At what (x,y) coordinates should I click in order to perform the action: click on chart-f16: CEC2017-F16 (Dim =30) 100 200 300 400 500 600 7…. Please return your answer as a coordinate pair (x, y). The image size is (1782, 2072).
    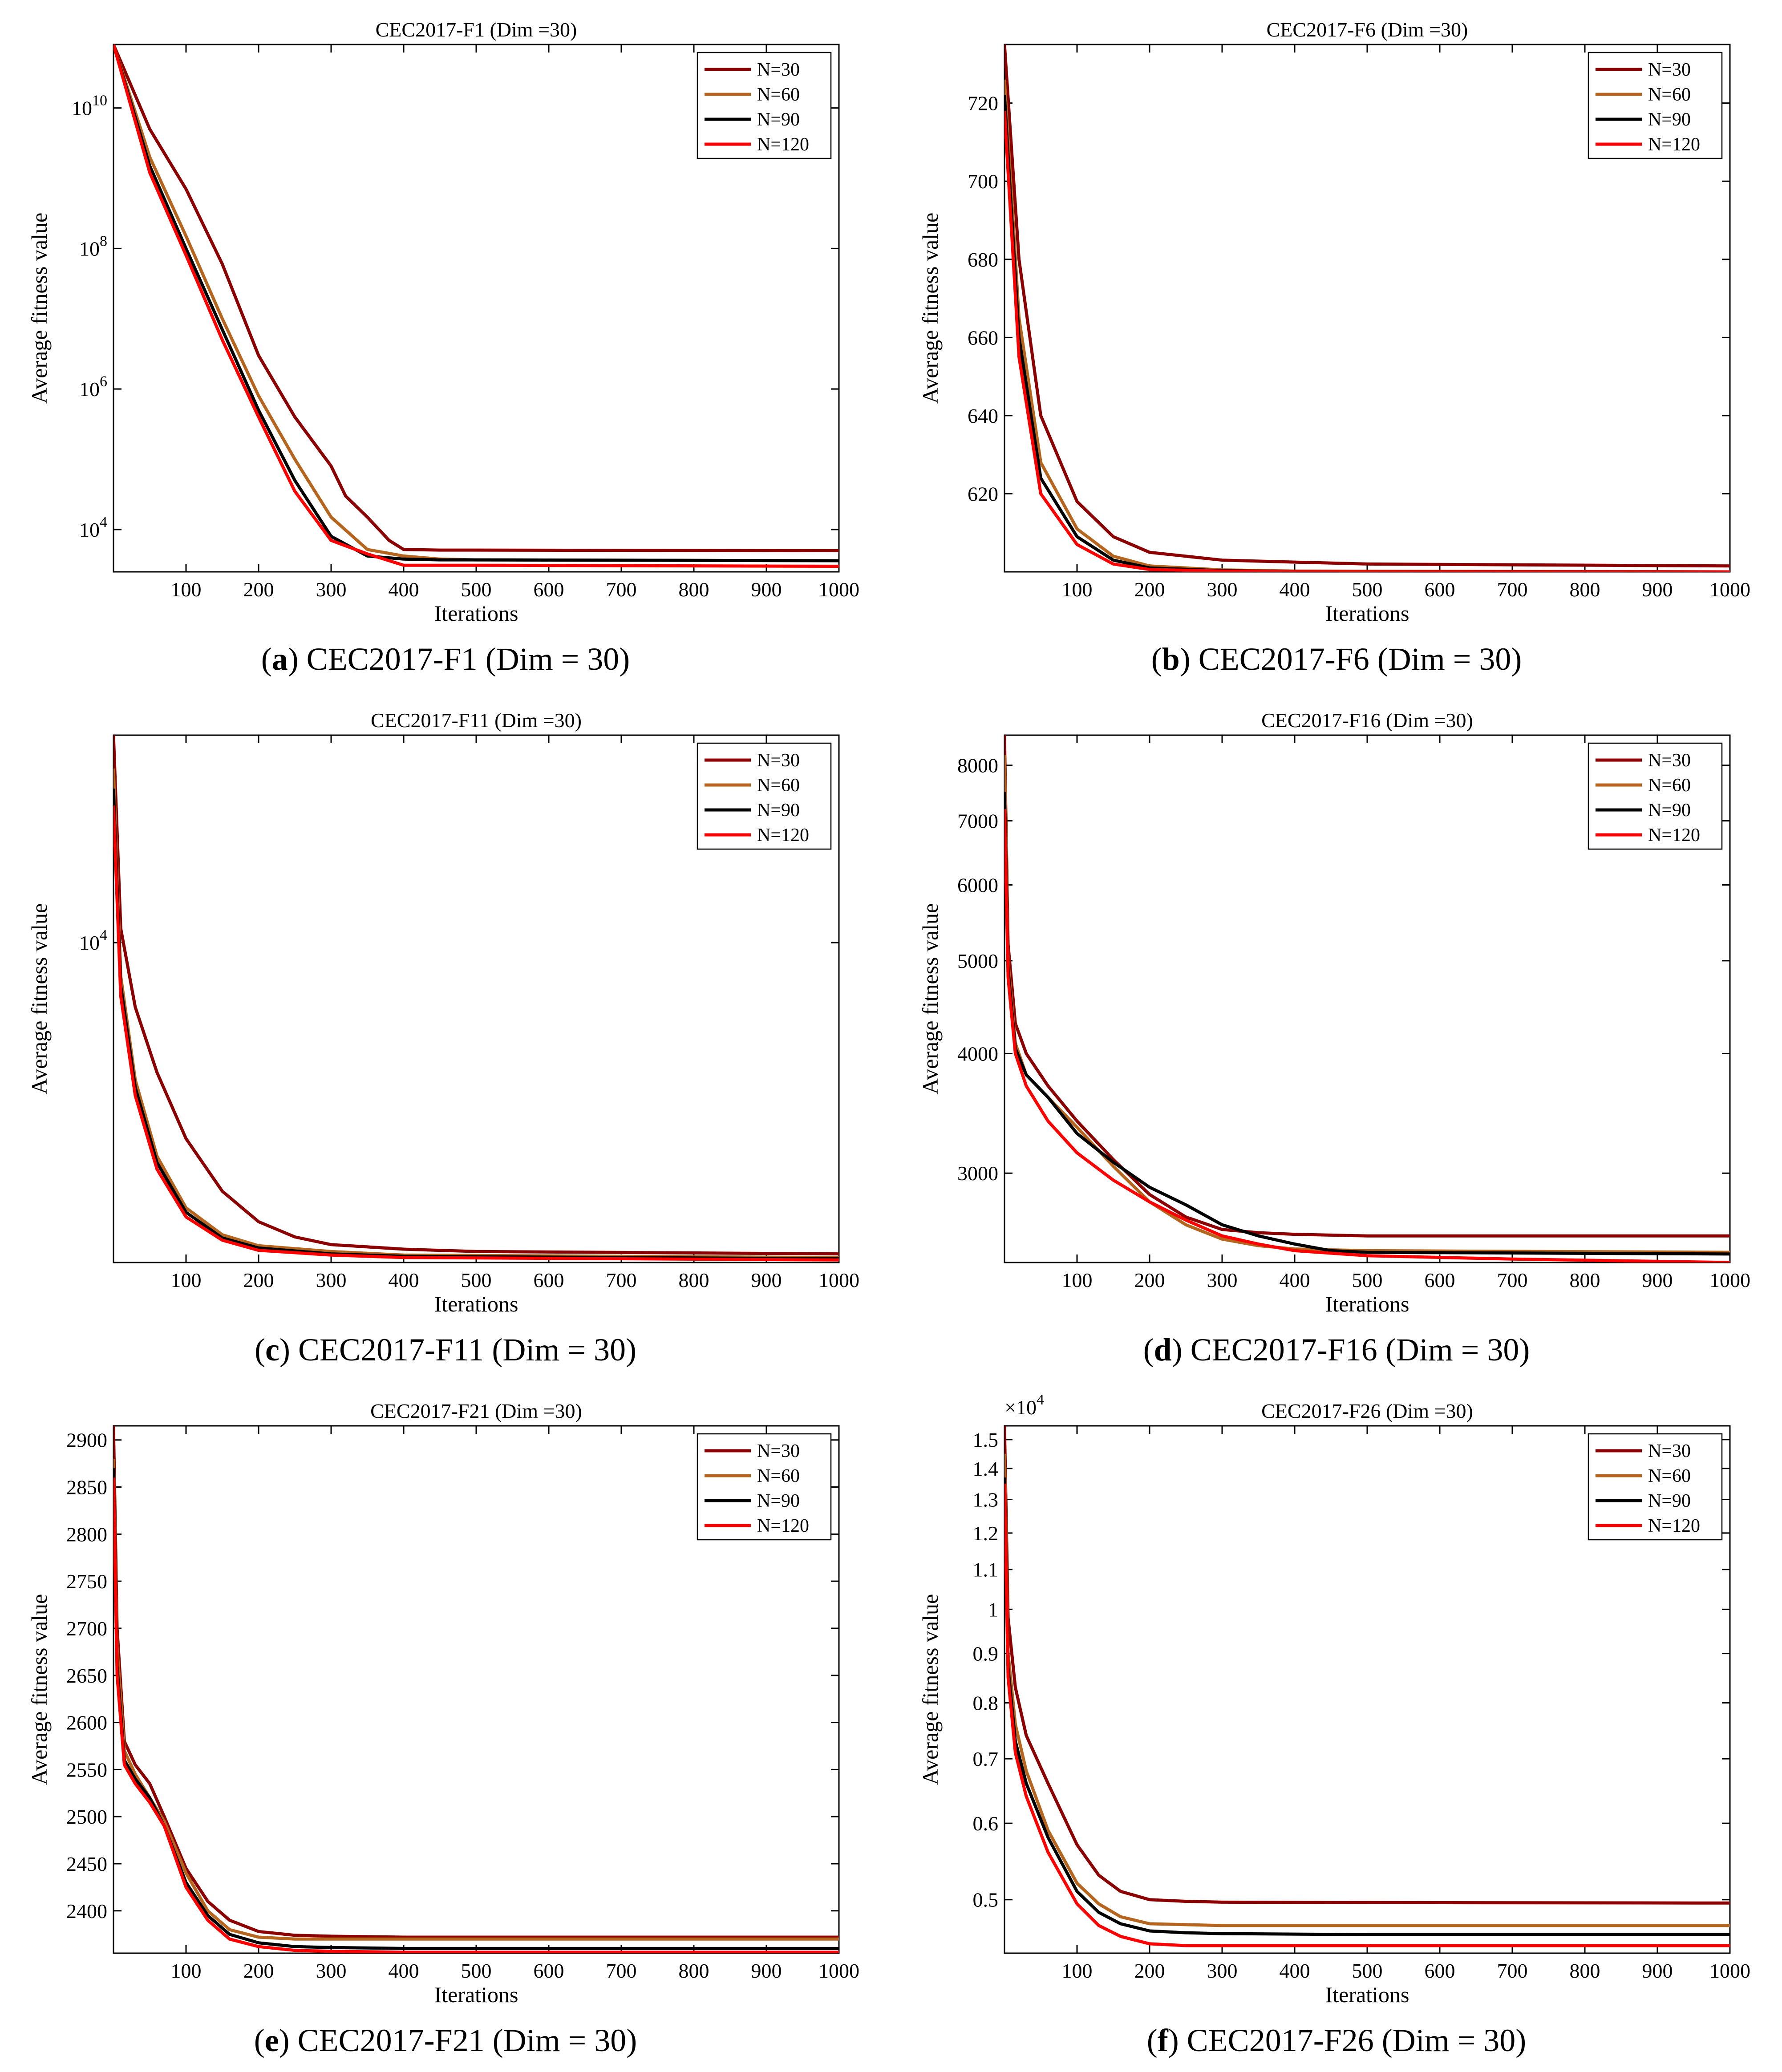
    Looking at the image, I should click on (1334, 1012).